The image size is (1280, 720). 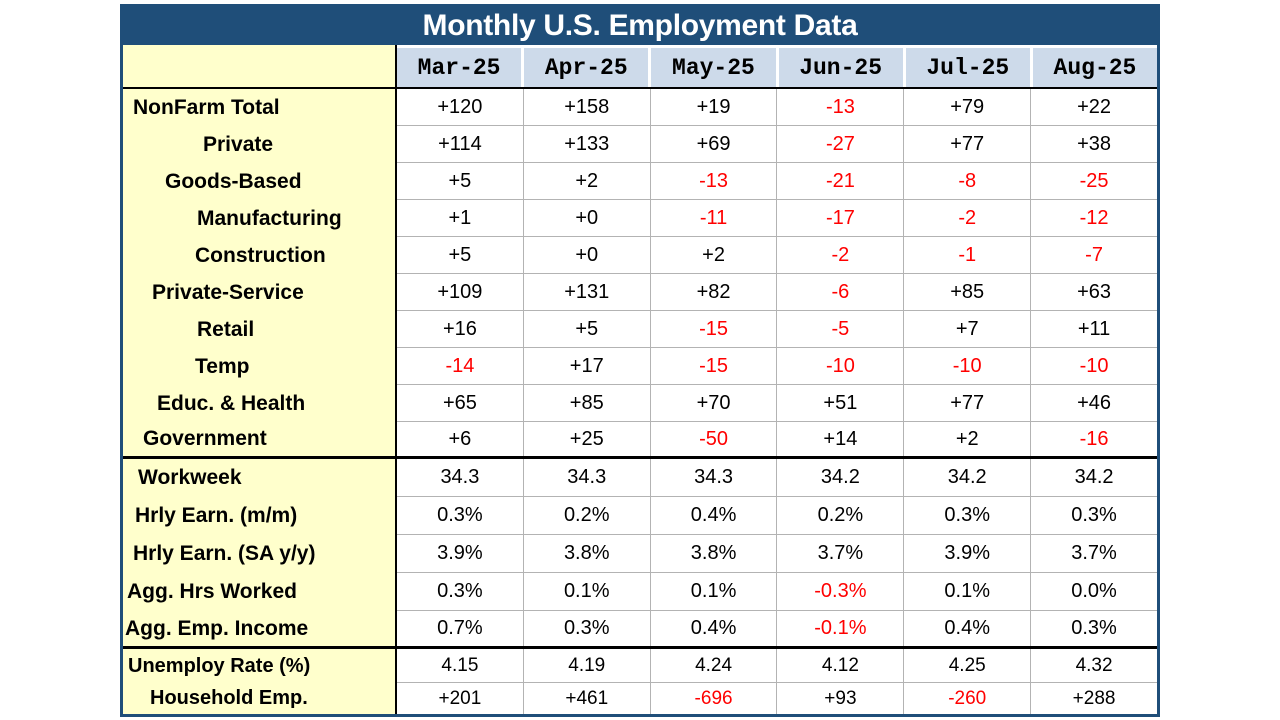 I want to click on table-row: Workweek 34.3 34.3 34.3 34.2 34.2 34.2, so click(x=640, y=478).